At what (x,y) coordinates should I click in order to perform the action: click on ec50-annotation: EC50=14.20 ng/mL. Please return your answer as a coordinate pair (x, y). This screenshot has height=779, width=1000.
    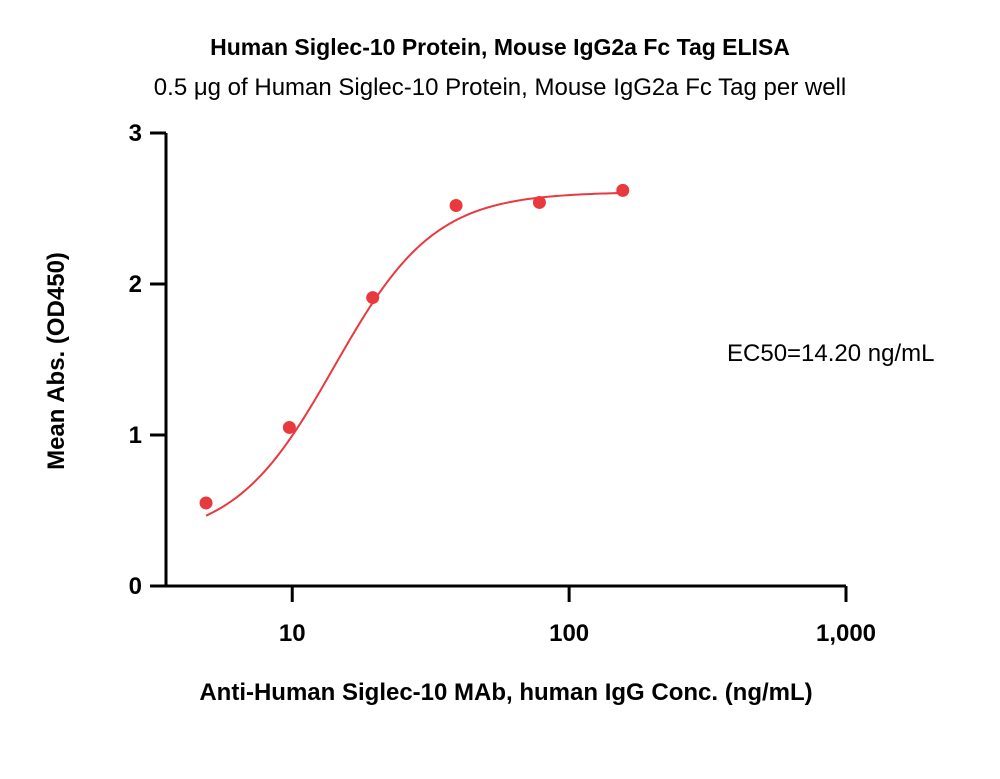
    Looking at the image, I should click on (830, 353).